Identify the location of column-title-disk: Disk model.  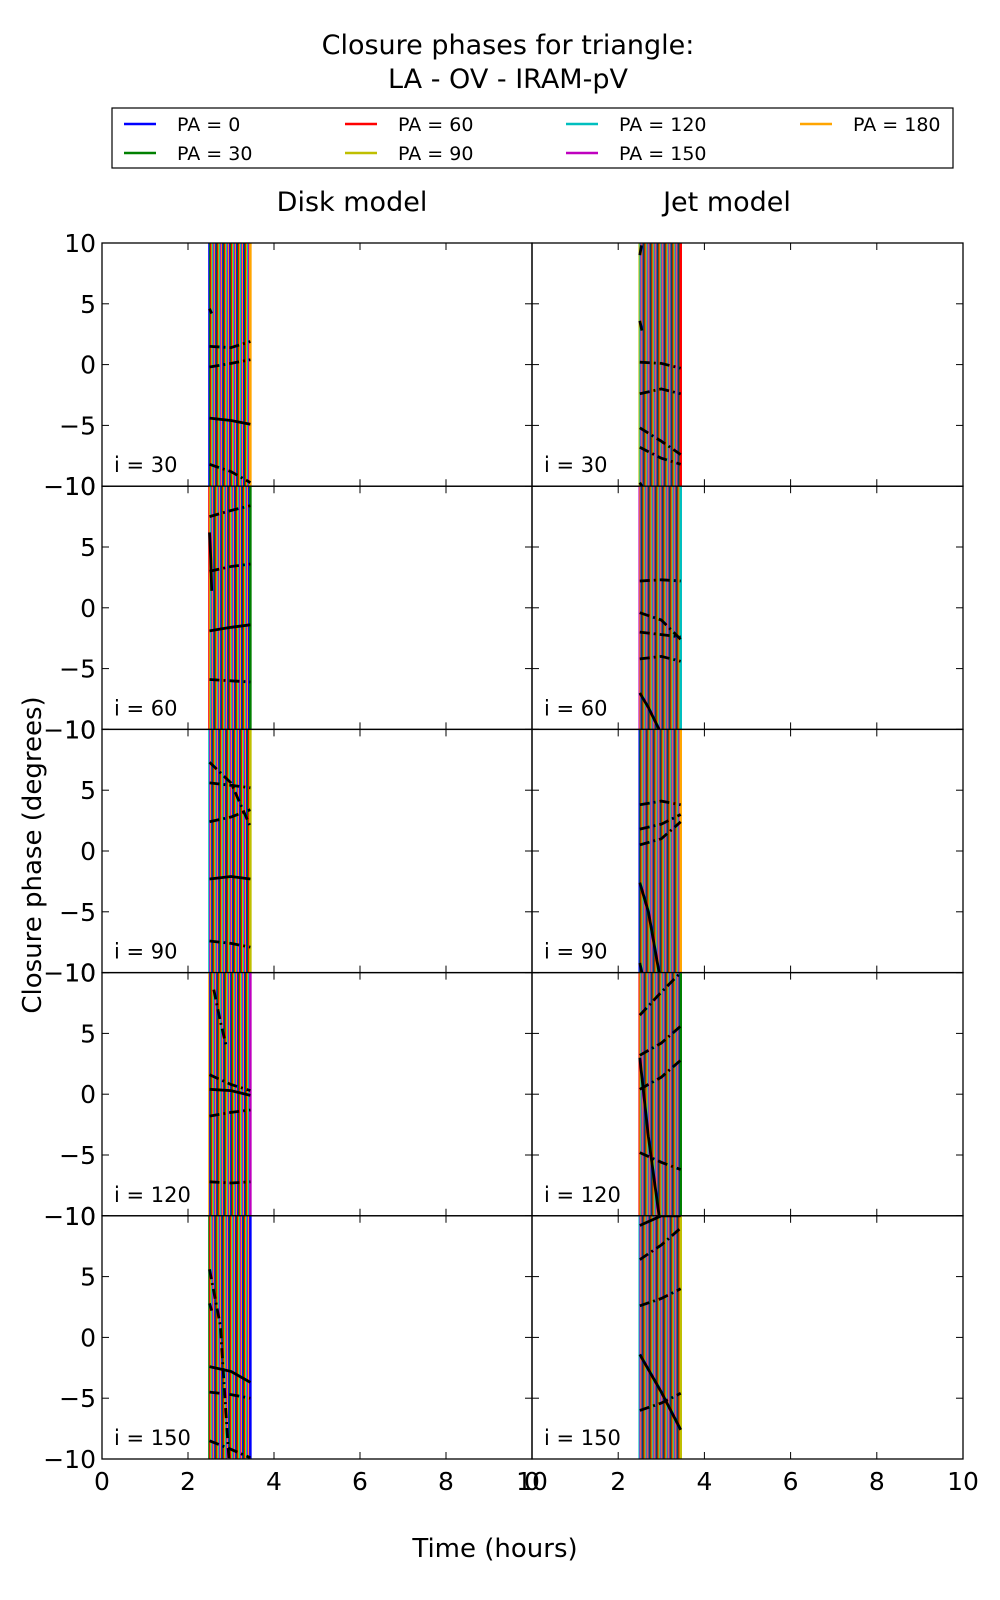
(352, 202).